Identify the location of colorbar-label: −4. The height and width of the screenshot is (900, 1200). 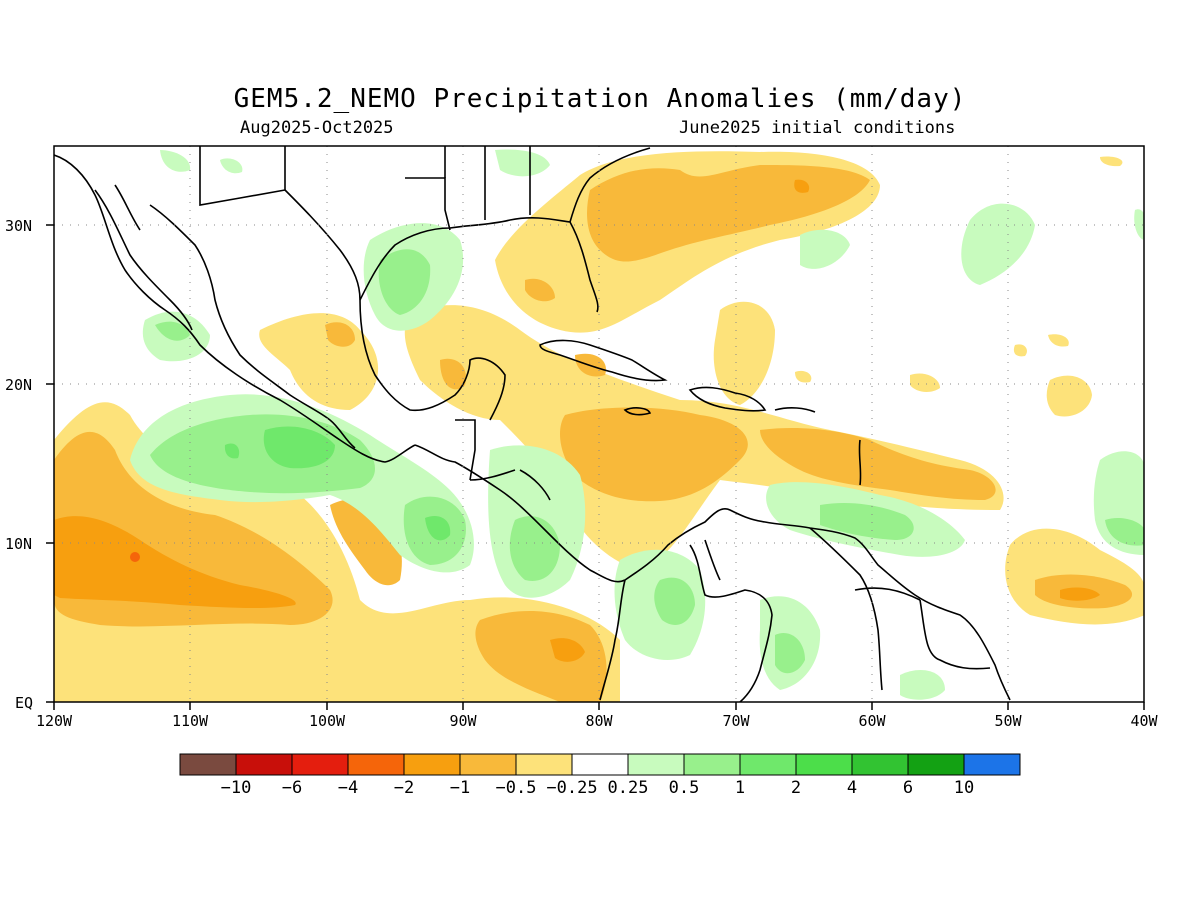
(348, 788).